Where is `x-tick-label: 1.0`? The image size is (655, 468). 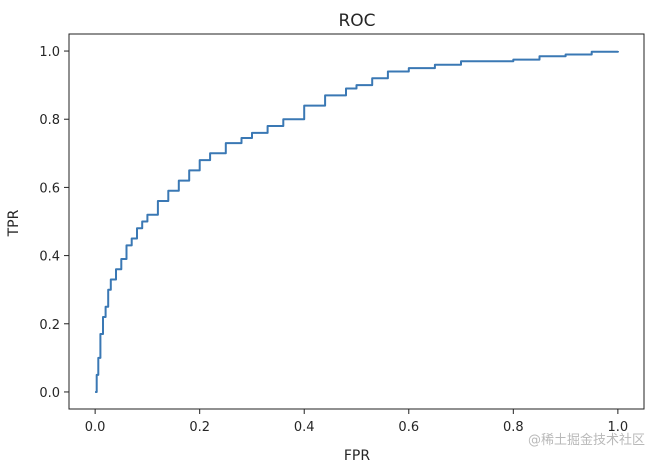
x-tick-label: 1.0 is located at coordinates (618, 427).